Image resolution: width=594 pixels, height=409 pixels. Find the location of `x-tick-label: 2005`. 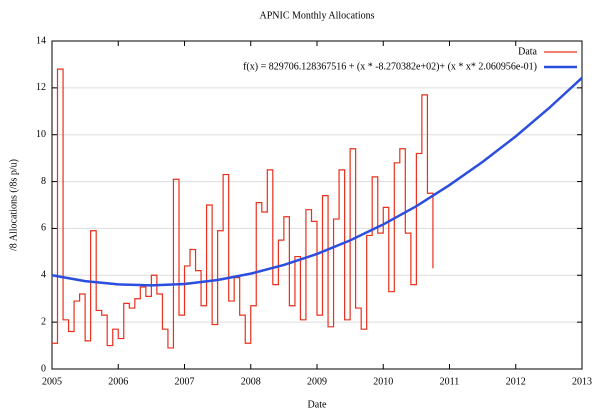

x-tick-label: 2005 is located at coordinates (52, 381).